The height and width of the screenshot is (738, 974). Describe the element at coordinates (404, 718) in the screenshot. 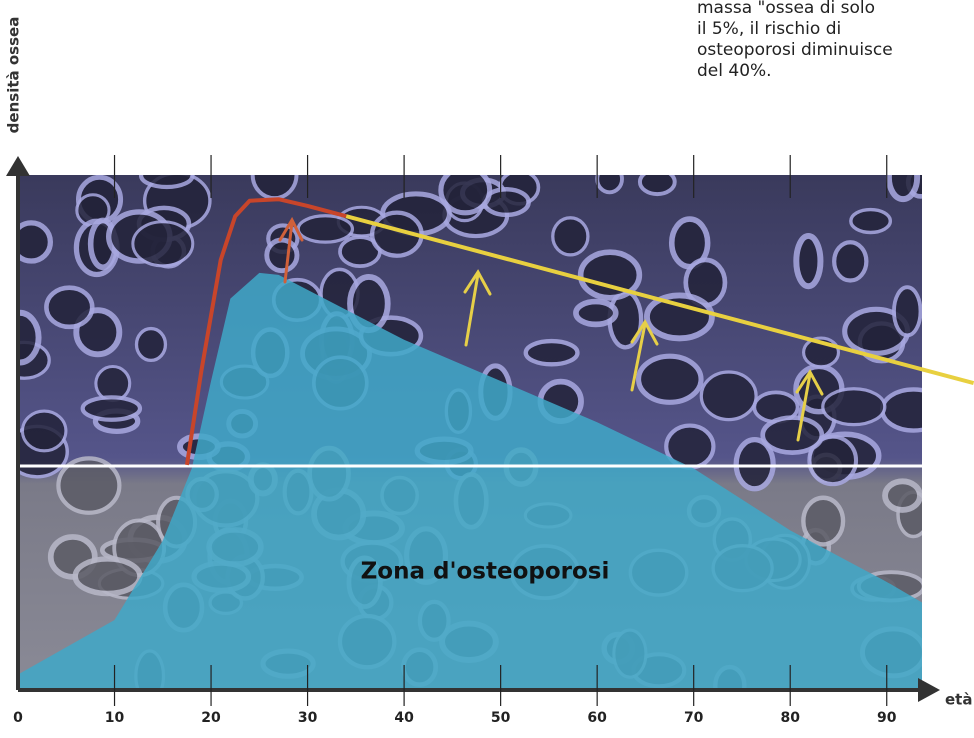

I see `x-tick-label: 40` at that location.